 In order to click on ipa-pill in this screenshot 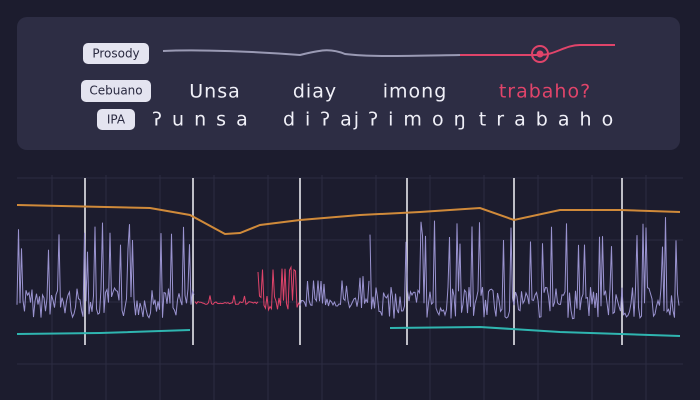, I will do `click(116, 119)`.